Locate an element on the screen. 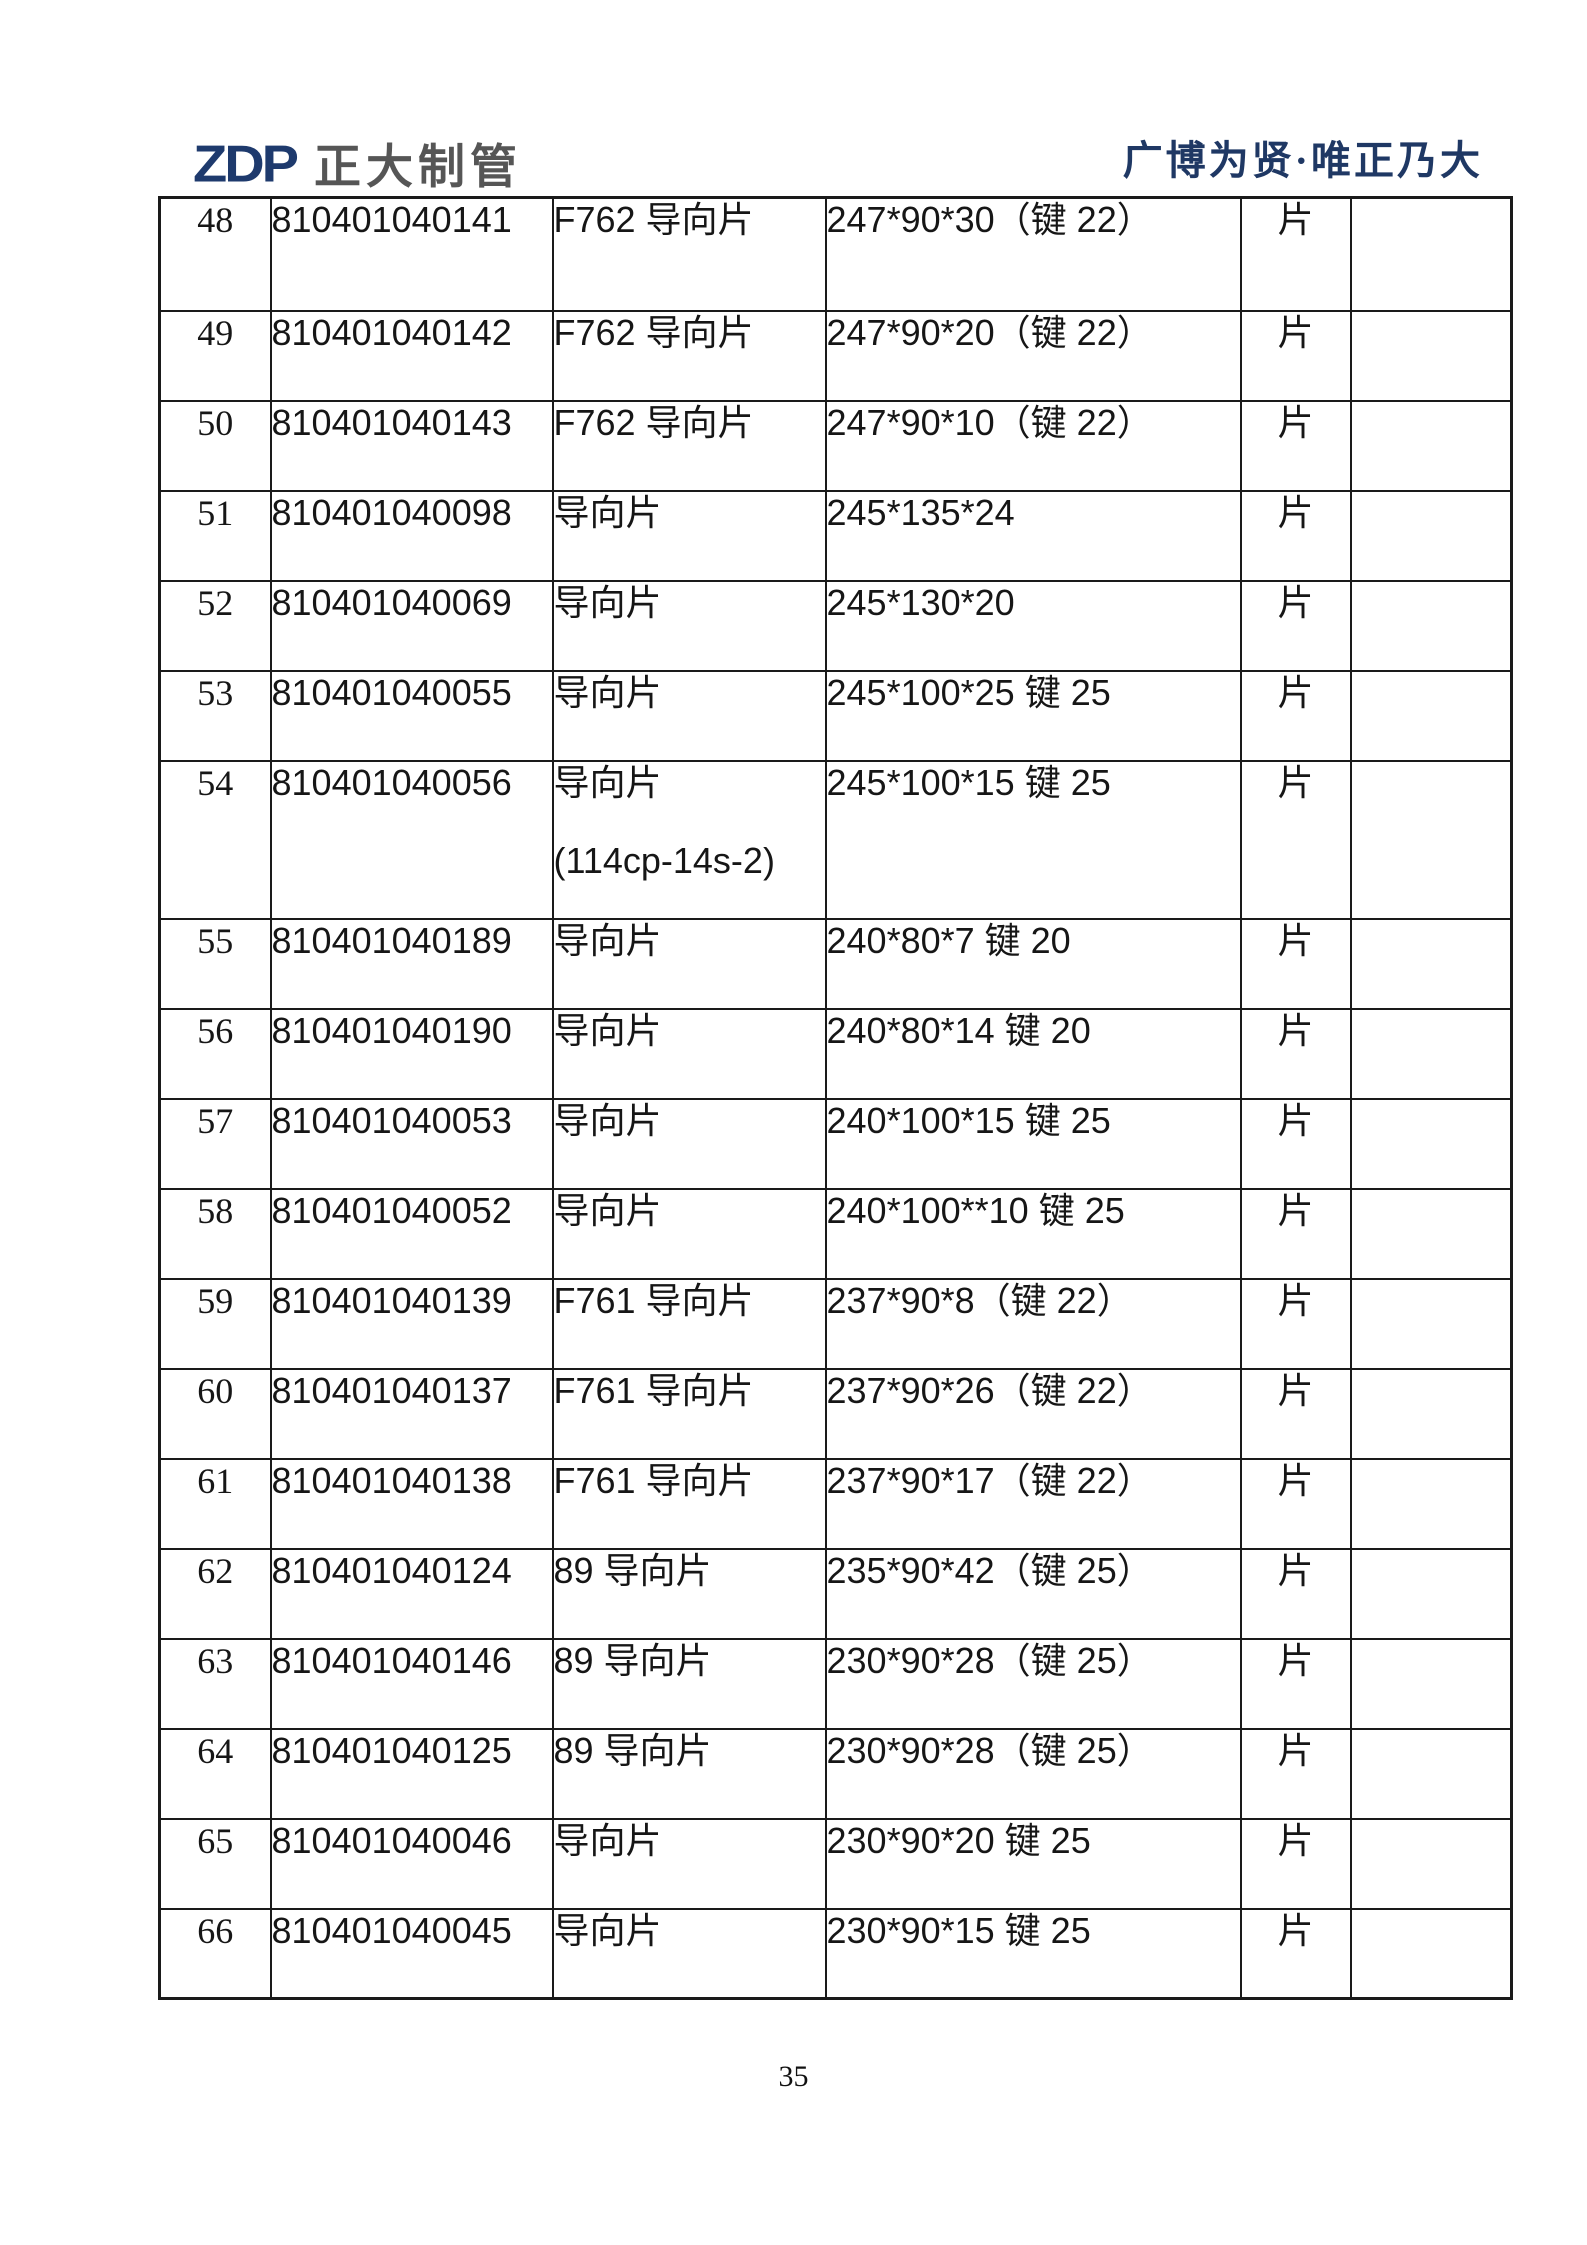 The height and width of the screenshot is (2245, 1587). material-code-cell: 810401040190 is located at coordinates (411, 1053).